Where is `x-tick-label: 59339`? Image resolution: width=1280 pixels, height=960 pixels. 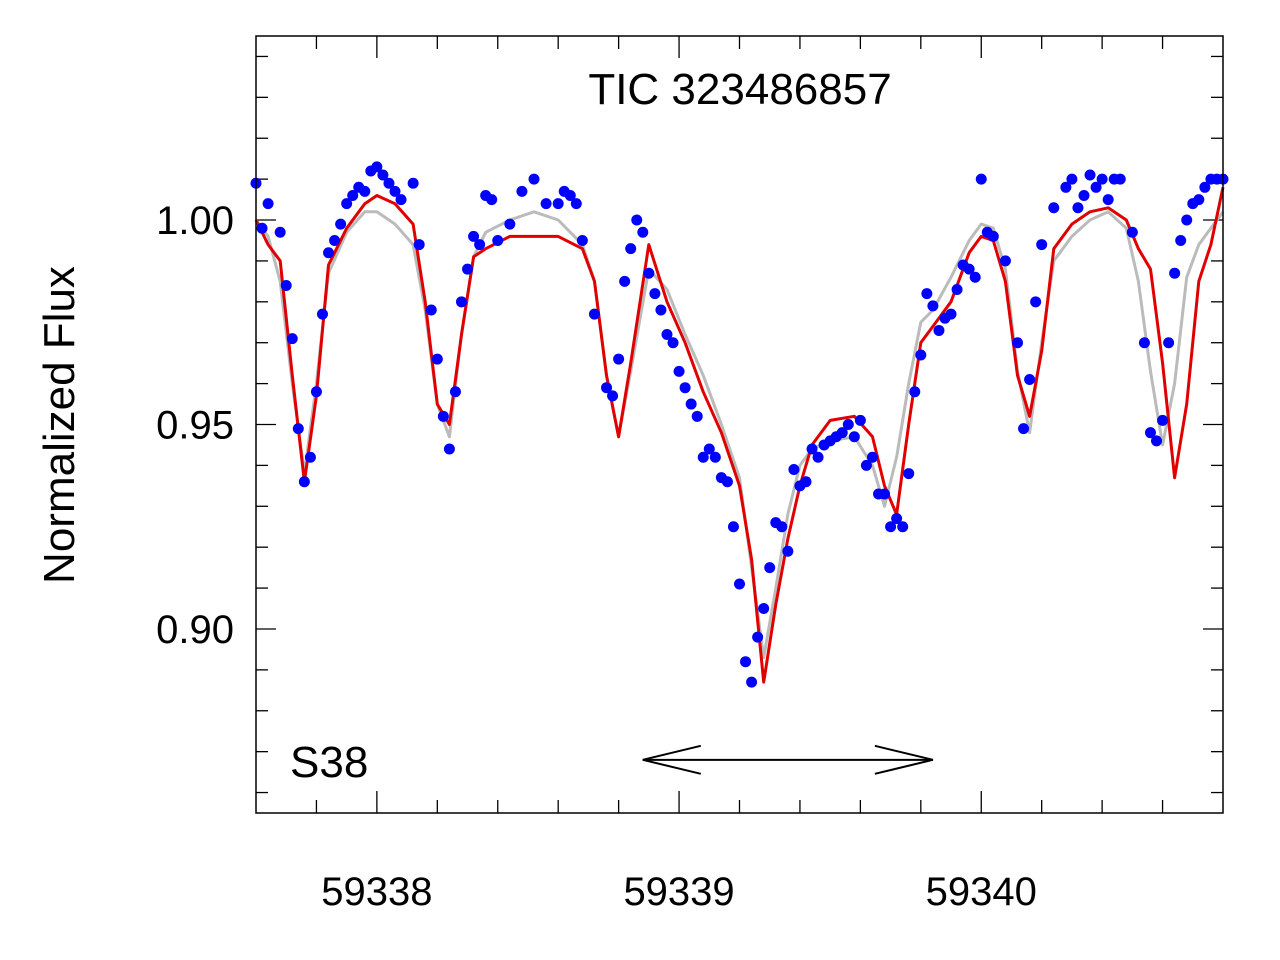
x-tick-label: 59339 is located at coordinates (678, 892).